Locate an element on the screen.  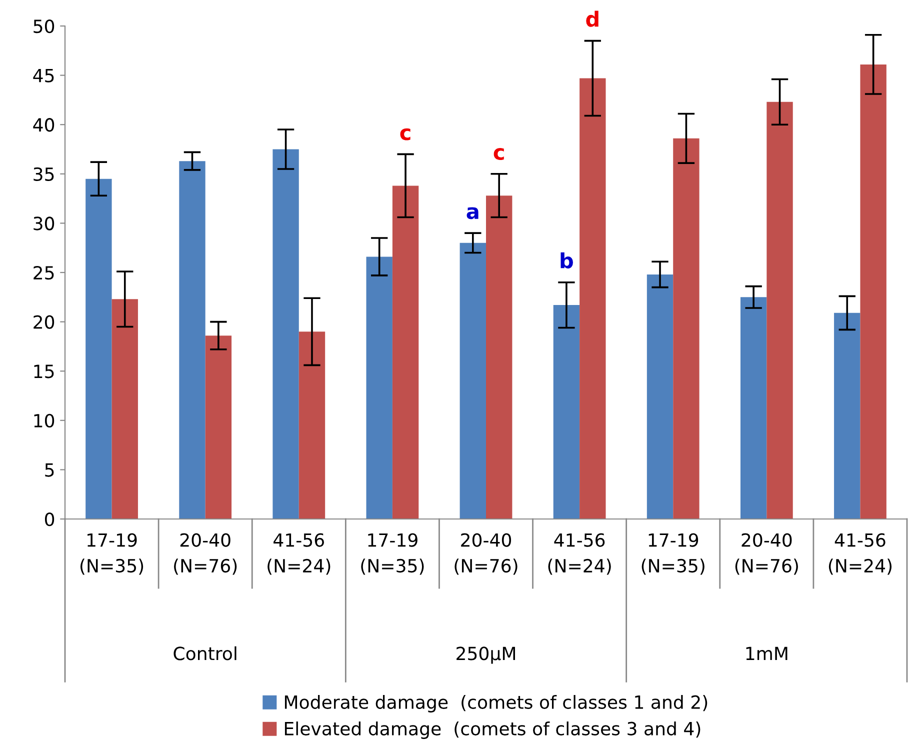
y-tick-label: 30 is located at coordinates (44, 223).